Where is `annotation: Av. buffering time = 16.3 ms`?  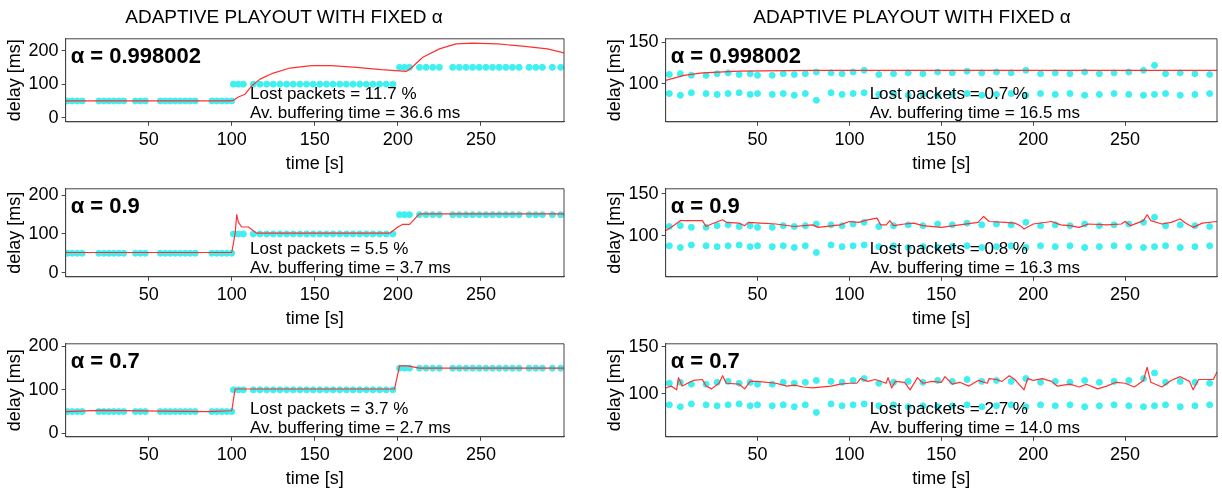
annotation: Av. buffering time = 16.3 ms is located at coordinates (974, 267).